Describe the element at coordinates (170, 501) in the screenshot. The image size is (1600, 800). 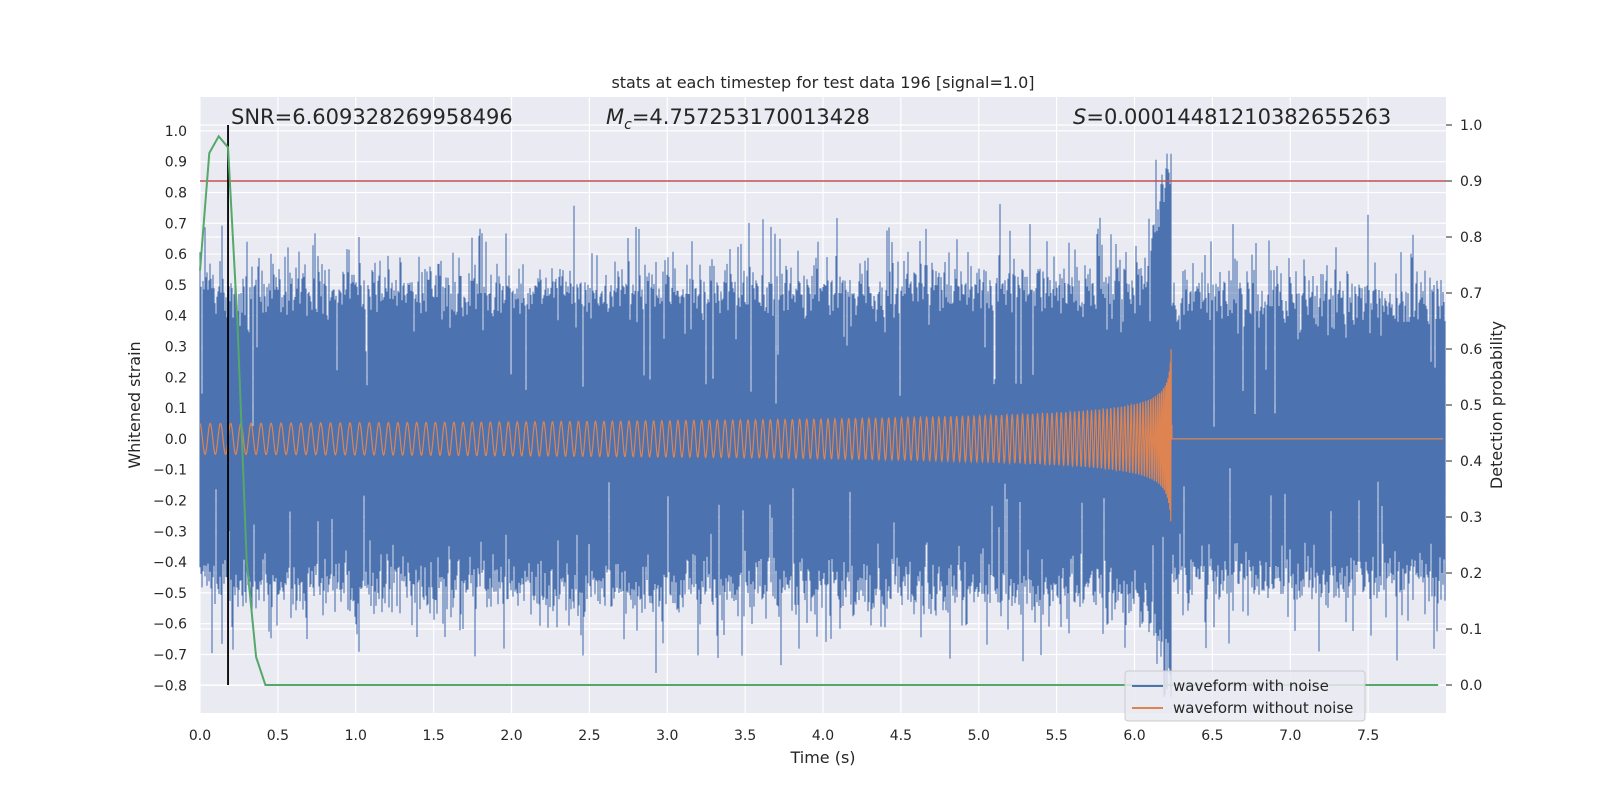
I see `y-tick-label: −0.2` at that location.